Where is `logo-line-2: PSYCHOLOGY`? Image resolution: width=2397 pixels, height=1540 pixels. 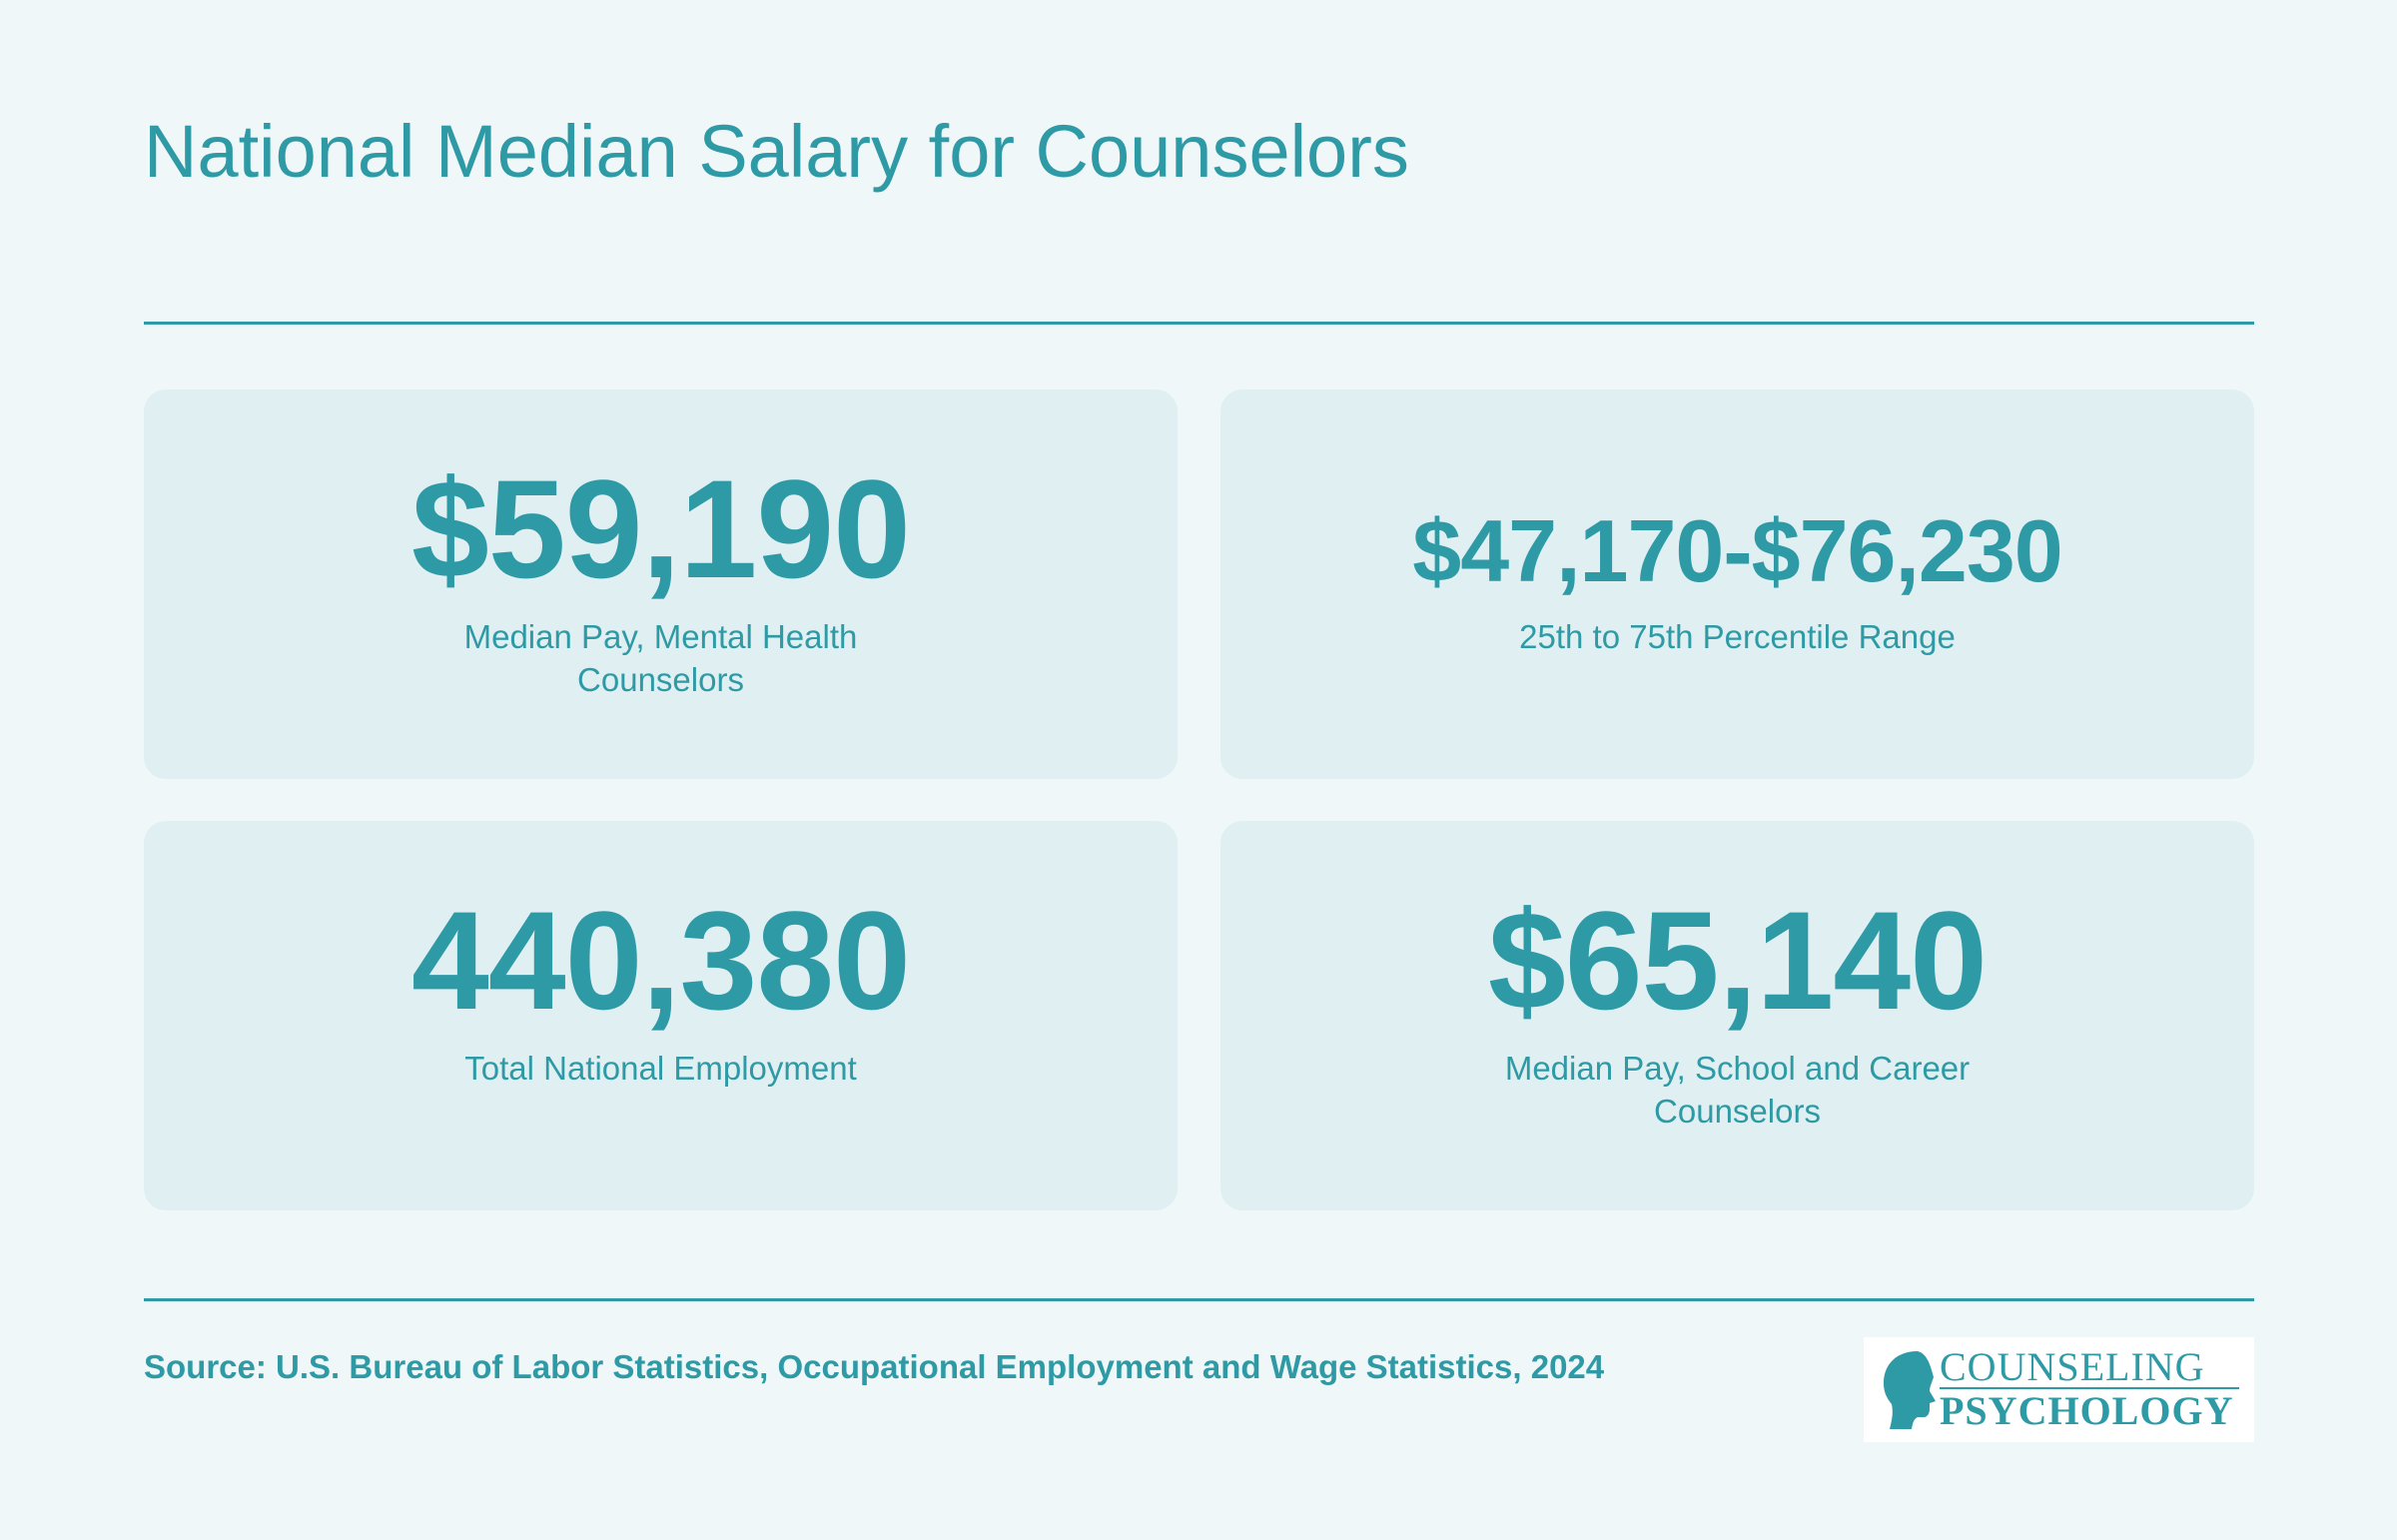
logo-line-2: PSYCHOLOGY is located at coordinates (2087, 1411).